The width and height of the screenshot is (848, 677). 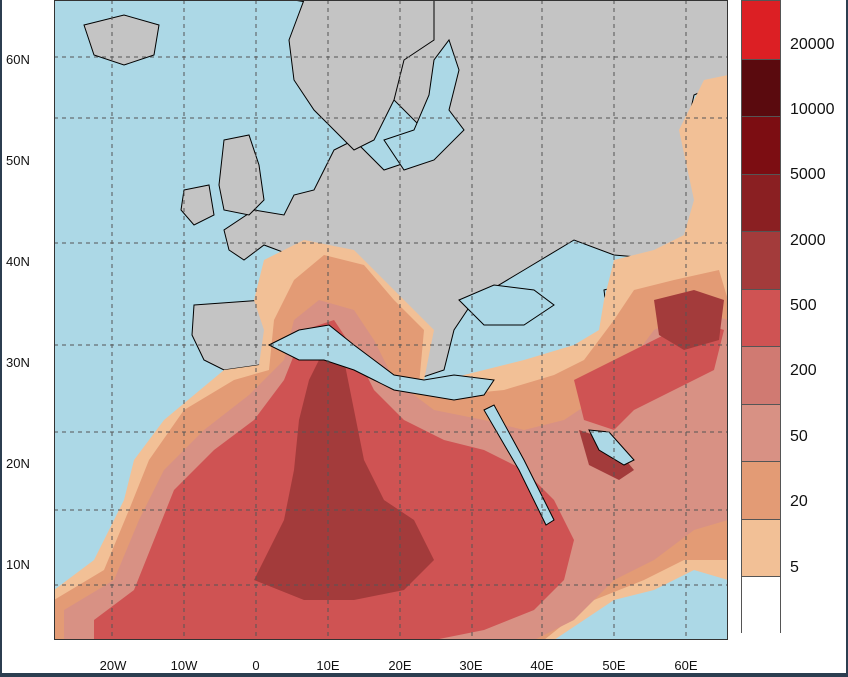 I want to click on land-ireland, so click(x=197, y=205).